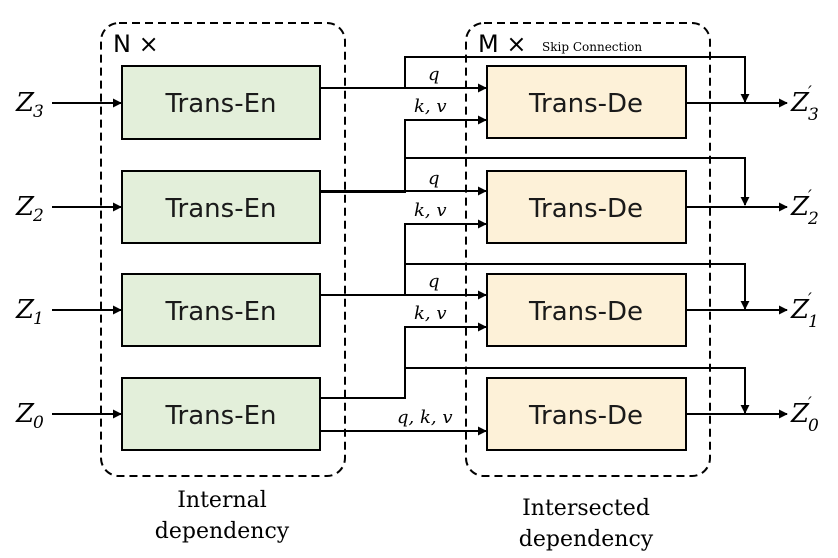 The width and height of the screenshot is (838, 558). I want to click on decoder-caption-line1: Intersected, so click(586, 508).